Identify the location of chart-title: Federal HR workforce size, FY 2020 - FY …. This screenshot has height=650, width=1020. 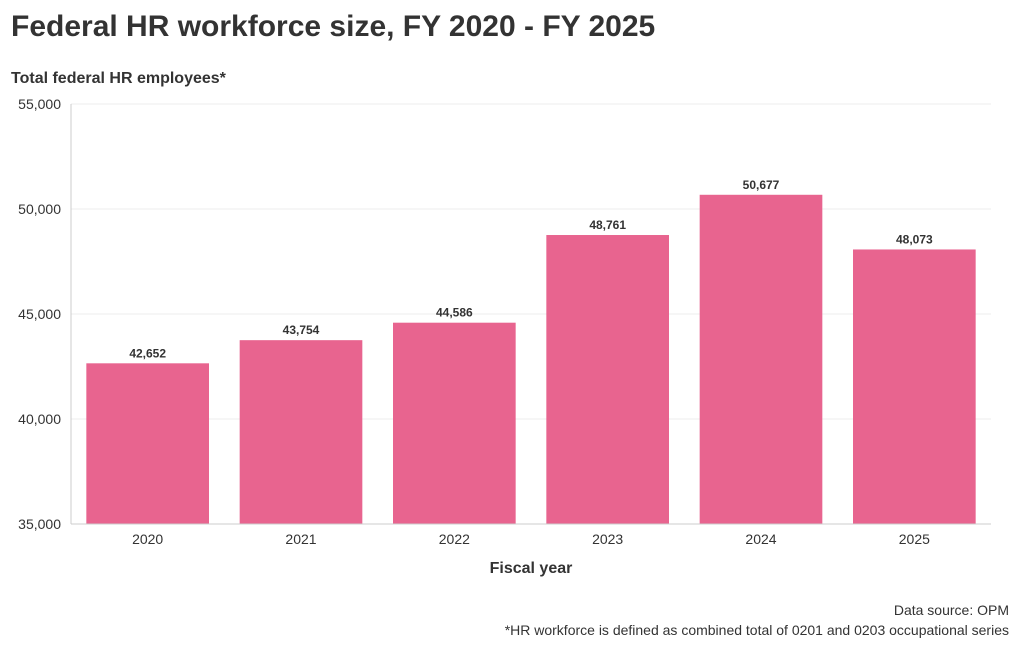
(333, 26).